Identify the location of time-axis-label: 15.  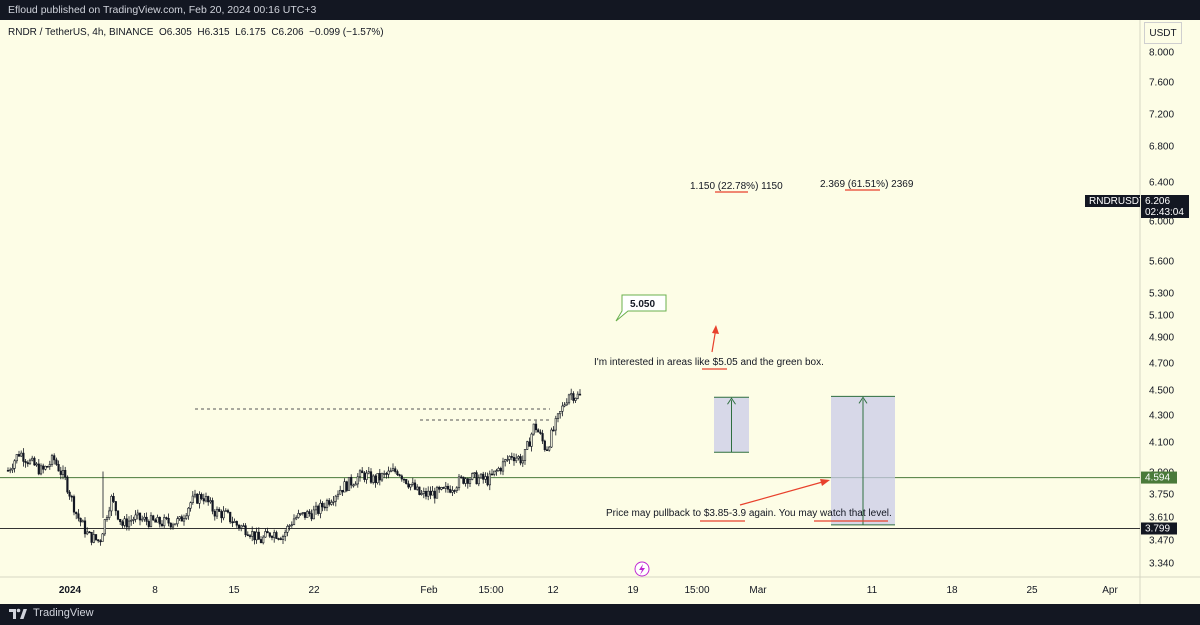
(234, 590).